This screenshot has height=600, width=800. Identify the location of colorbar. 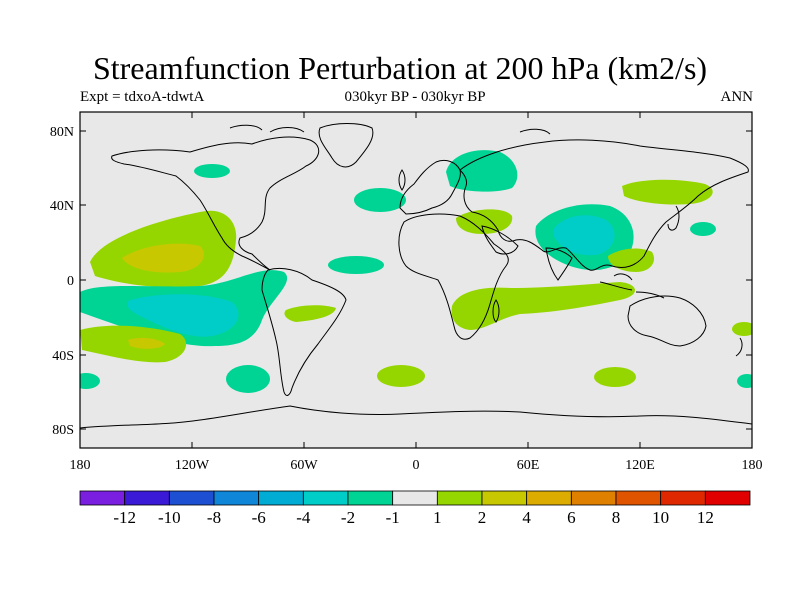
(415, 498).